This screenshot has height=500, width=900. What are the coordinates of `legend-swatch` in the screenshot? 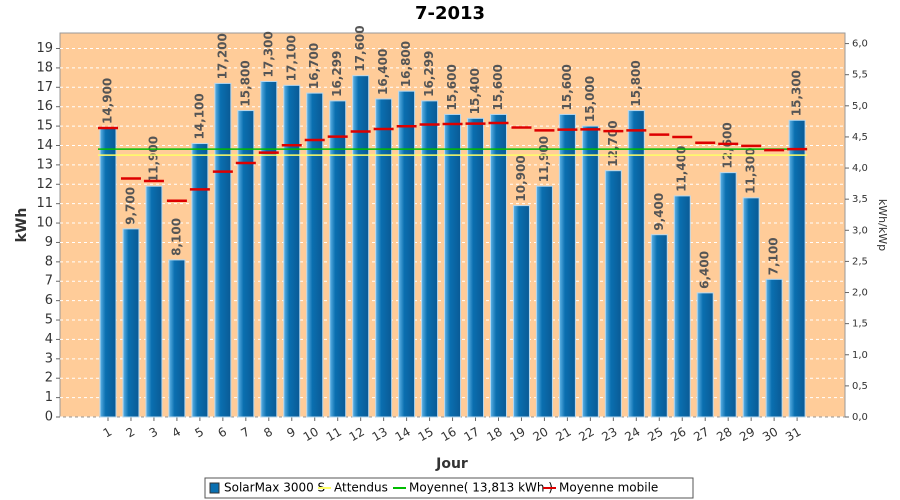 It's located at (214, 488).